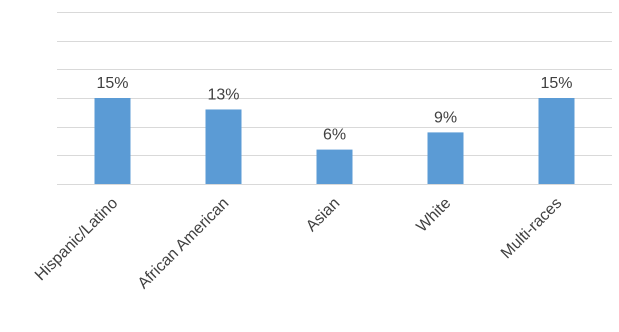 Image resolution: width=619 pixels, height=332 pixels. Describe the element at coordinates (223, 94) in the screenshot. I see `data-label: 13%` at that location.